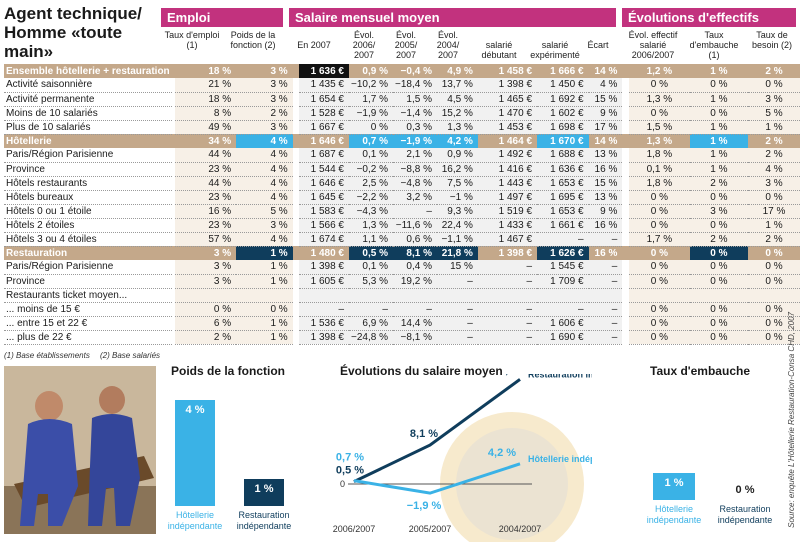 This screenshot has height=542, width=800. Describe the element at coordinates (88, 141) in the screenshot. I see `row-label: Hôtellerie` at that location.